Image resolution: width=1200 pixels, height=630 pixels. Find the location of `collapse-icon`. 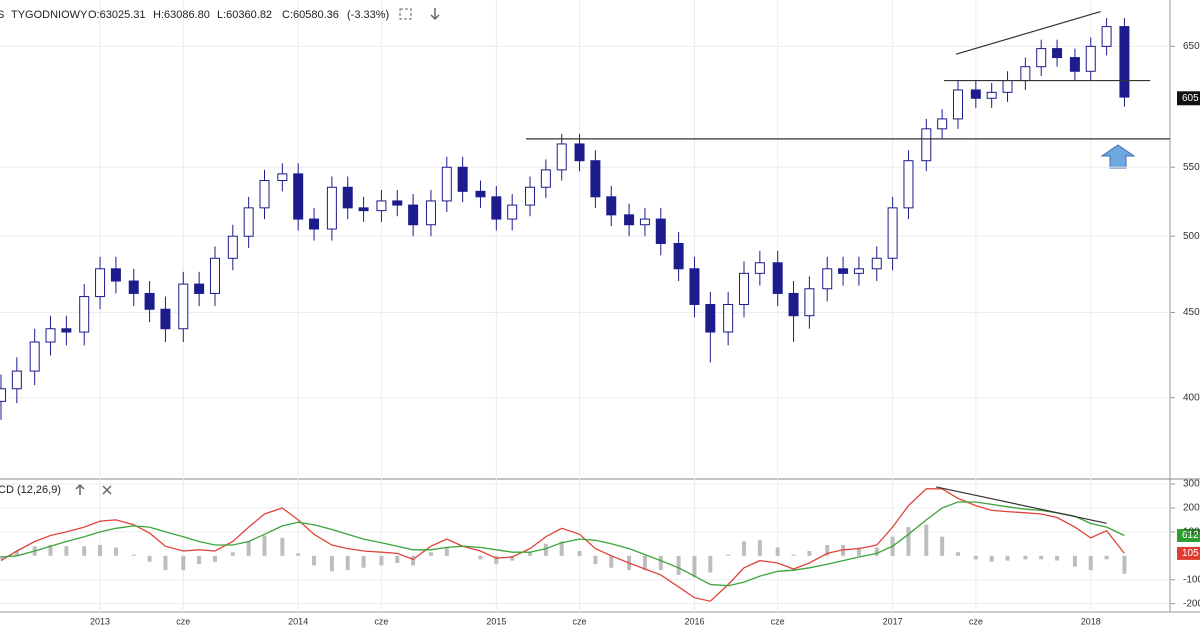

collapse-icon is located at coordinates (435, 14).